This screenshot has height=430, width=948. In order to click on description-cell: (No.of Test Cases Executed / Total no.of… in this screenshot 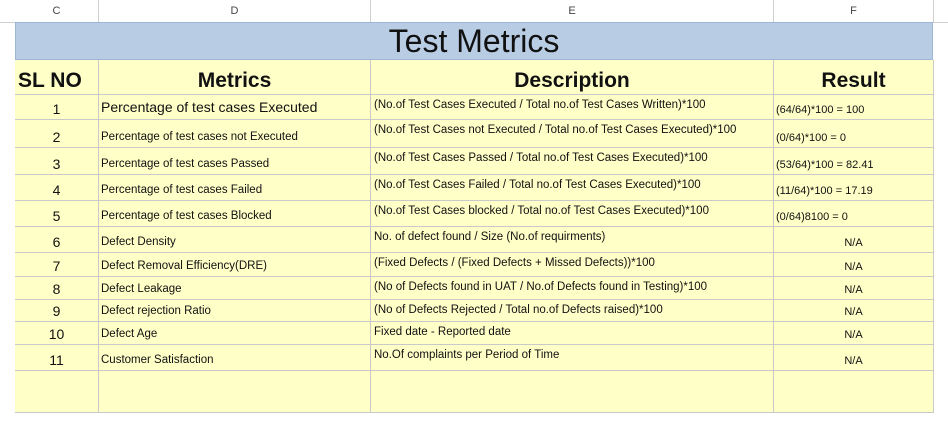, I will do `click(572, 107)`.